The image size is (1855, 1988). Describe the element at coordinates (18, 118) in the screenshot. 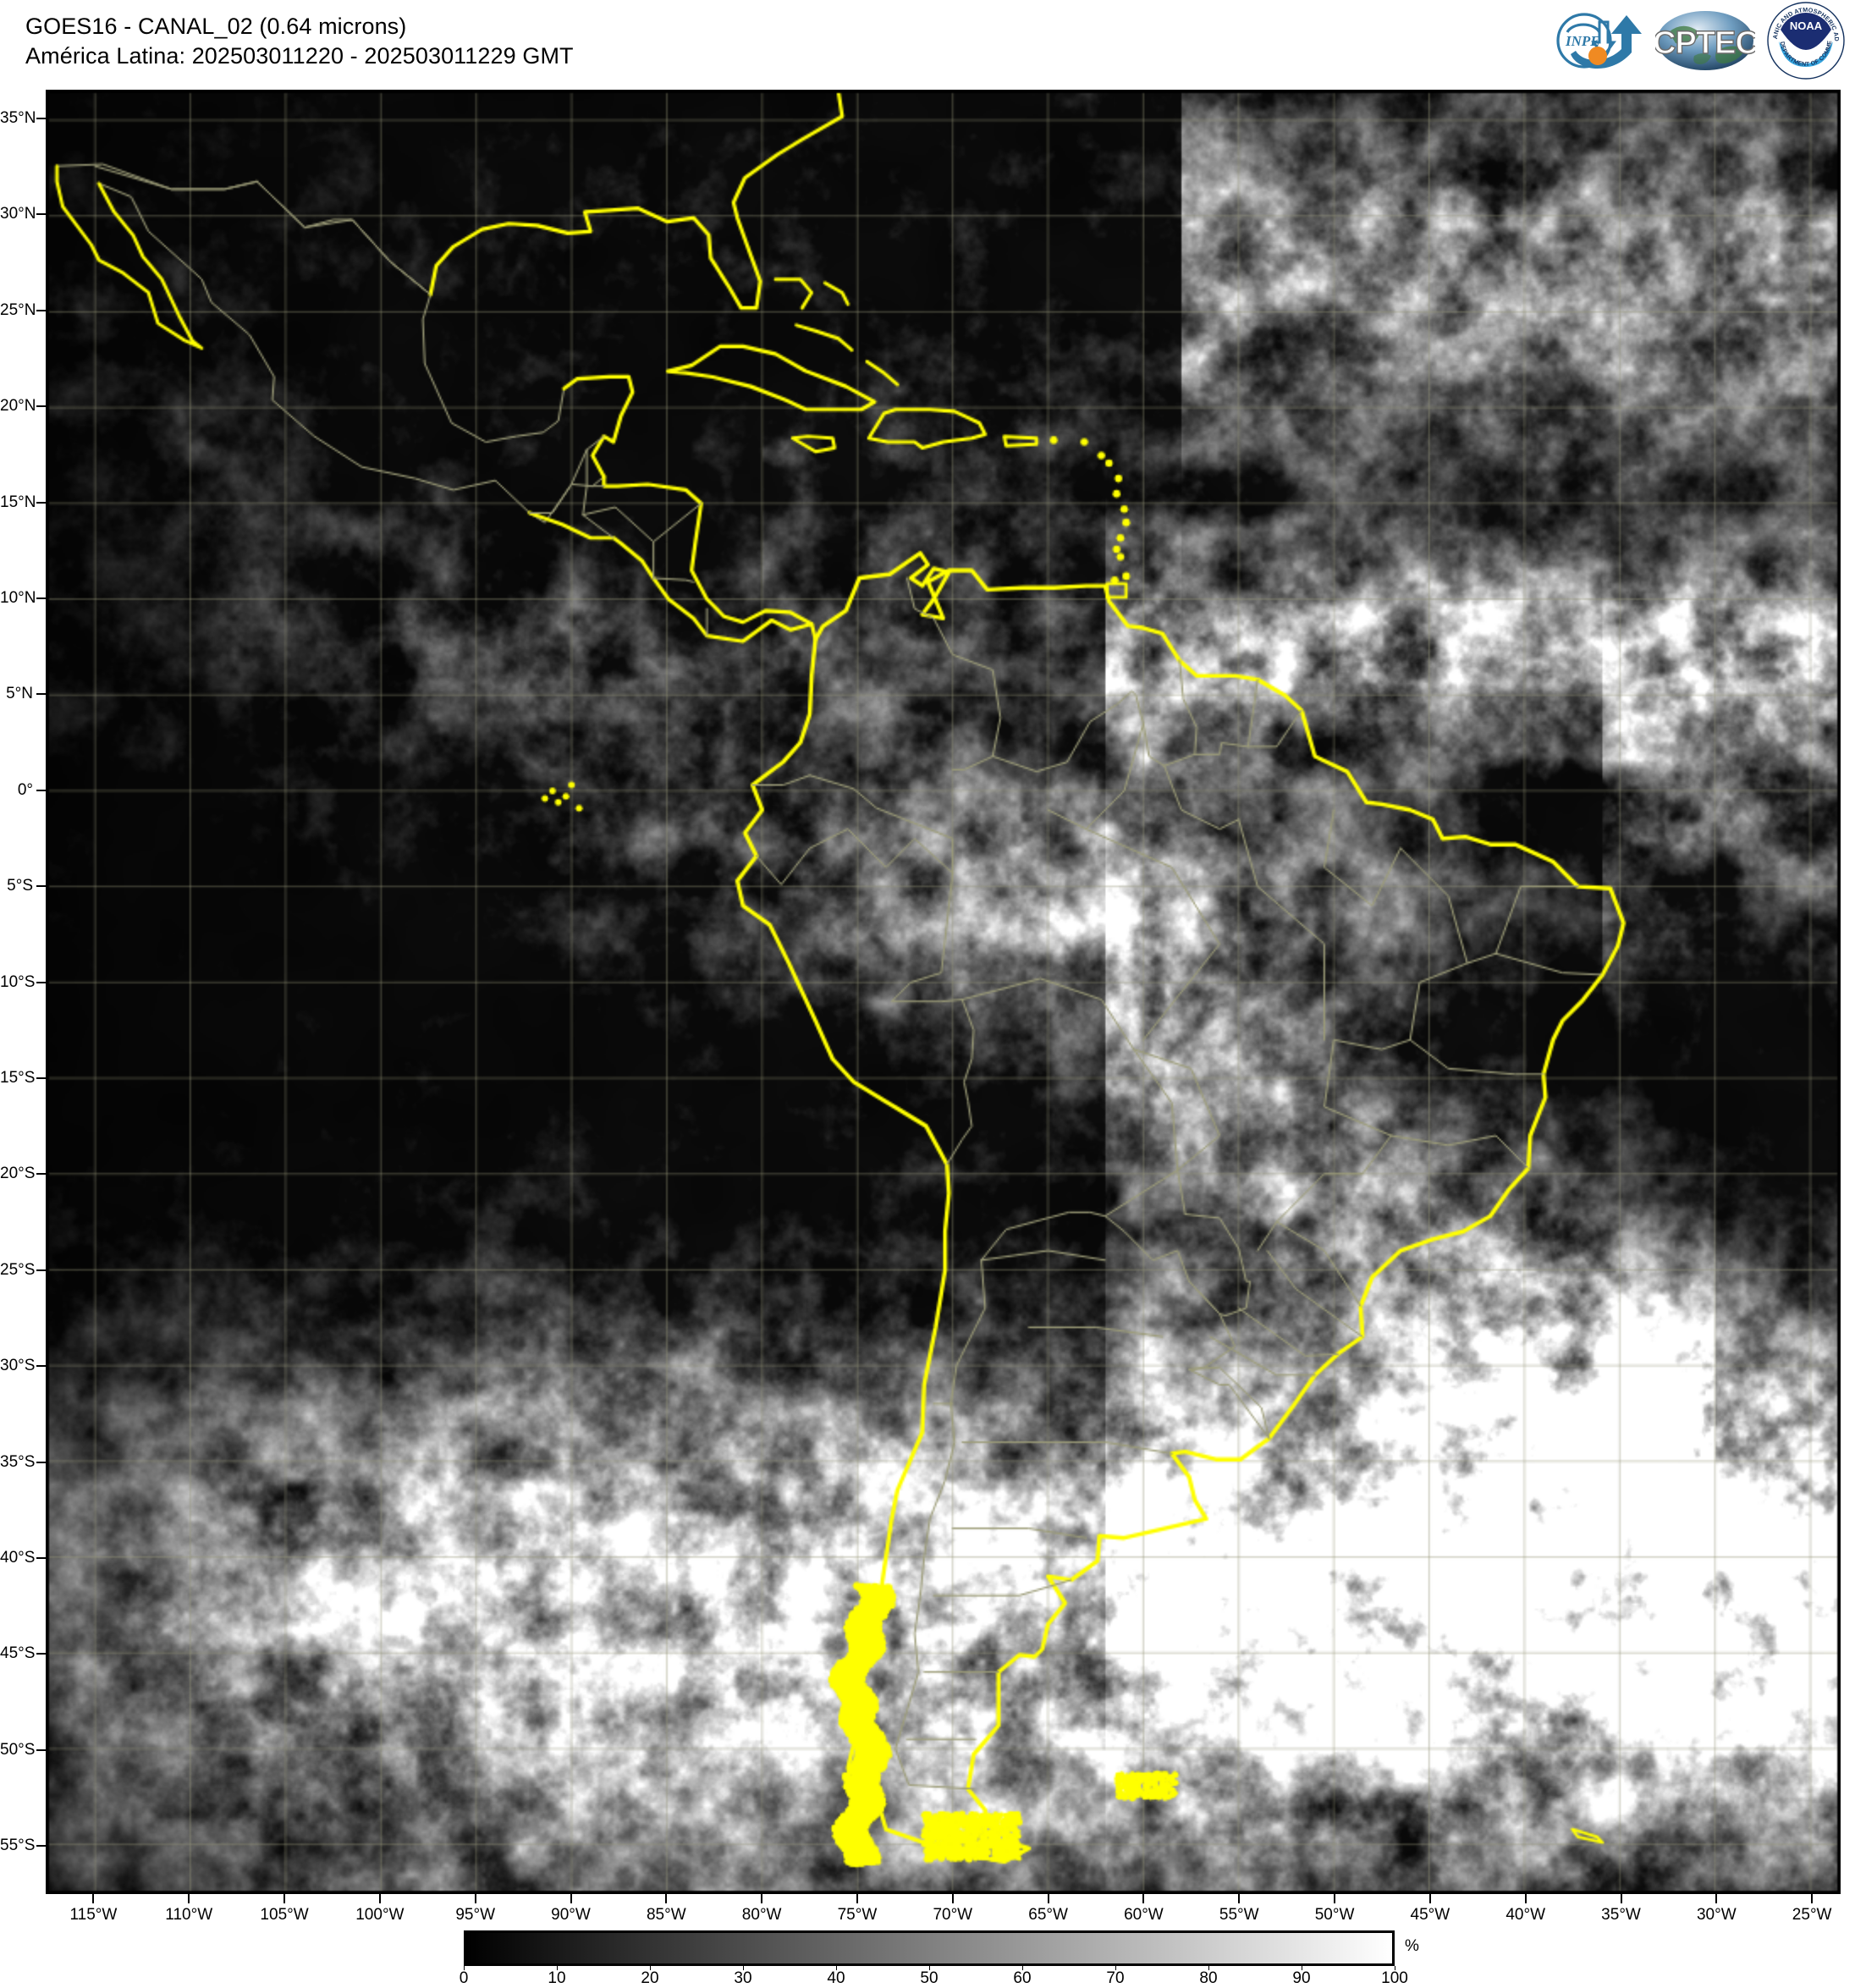

I see `y-axis-label: 35°N` at that location.